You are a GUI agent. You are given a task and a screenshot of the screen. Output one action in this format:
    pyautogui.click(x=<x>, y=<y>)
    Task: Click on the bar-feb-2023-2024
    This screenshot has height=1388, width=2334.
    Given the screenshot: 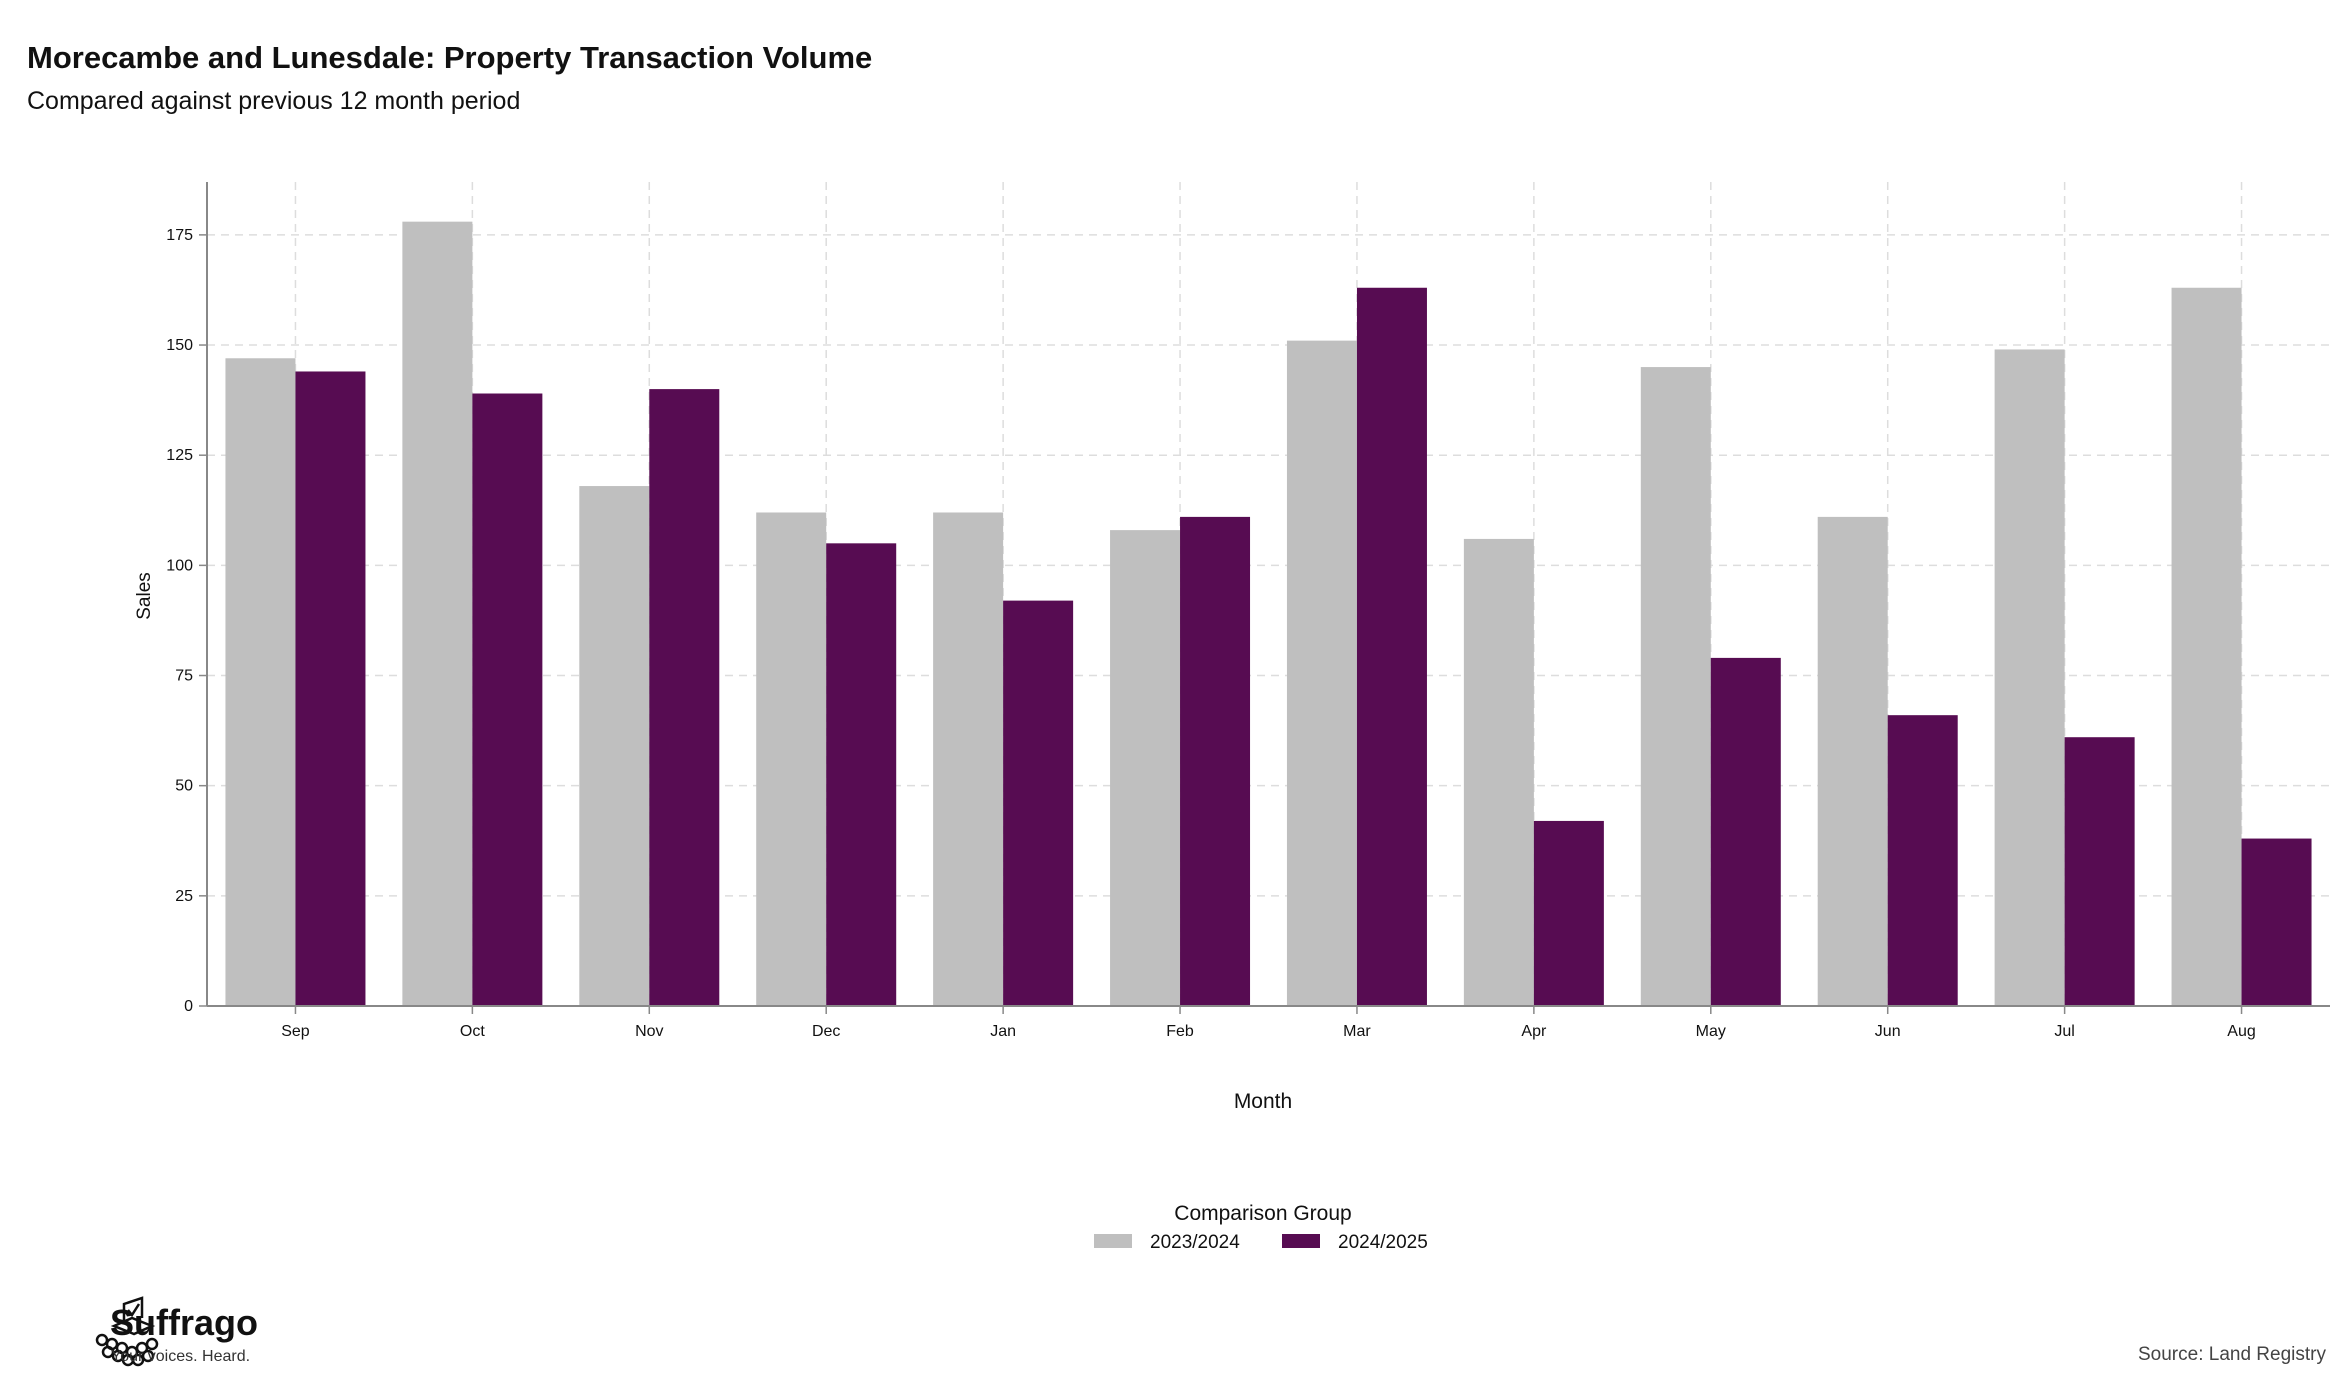 What is the action you would take?
    pyautogui.click(x=1145, y=768)
    